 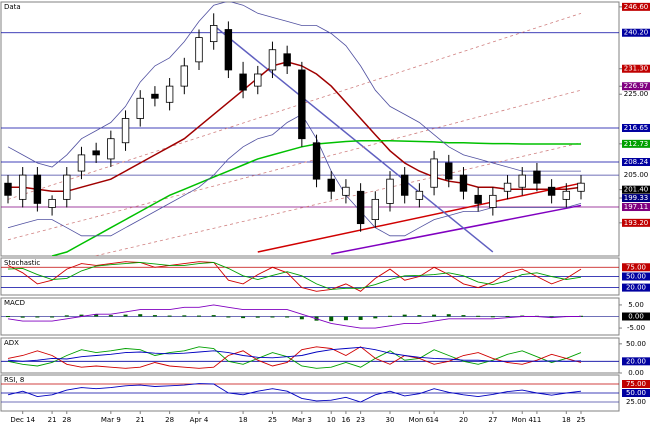 What do you see at coordinates (111, 420) in the screenshot?
I see `x-tick-label: Mar 9` at bounding box center [111, 420].